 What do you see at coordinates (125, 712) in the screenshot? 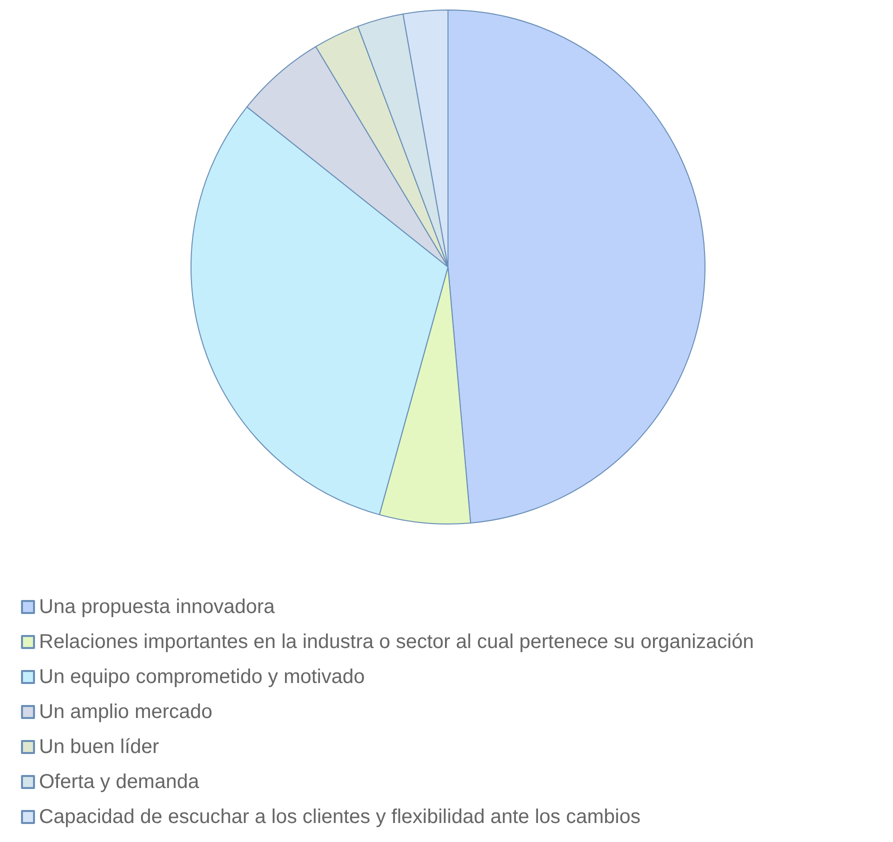
I see `legend-label: Un amplio mercado` at bounding box center [125, 712].